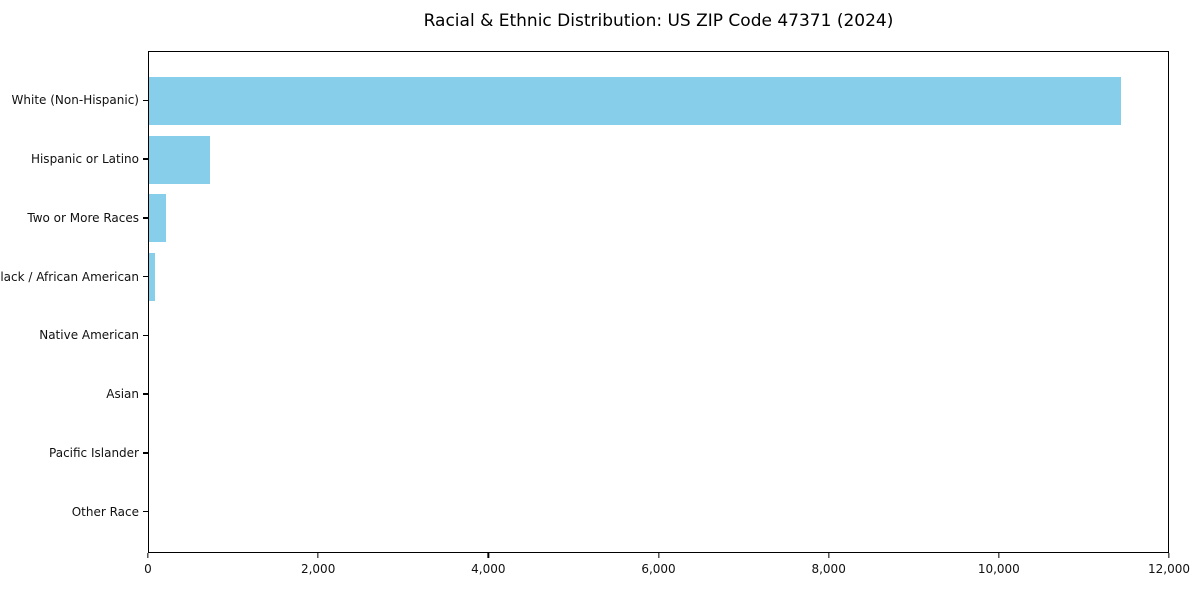 The width and height of the screenshot is (1200, 600). What do you see at coordinates (488, 569) in the screenshot?
I see `x-tick-label: 4,000` at bounding box center [488, 569].